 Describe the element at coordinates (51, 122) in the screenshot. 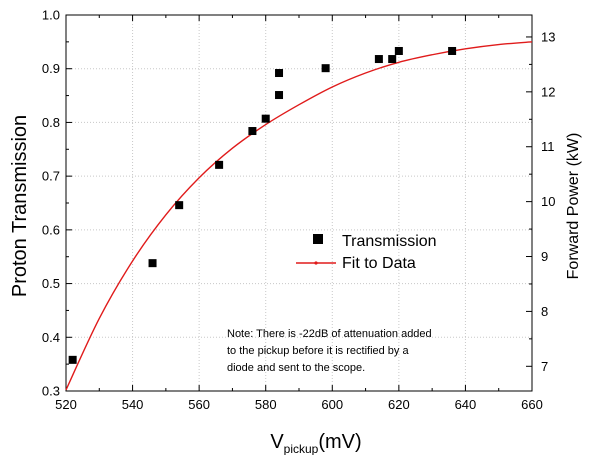

I see `y-tick-label: 0.8` at that location.